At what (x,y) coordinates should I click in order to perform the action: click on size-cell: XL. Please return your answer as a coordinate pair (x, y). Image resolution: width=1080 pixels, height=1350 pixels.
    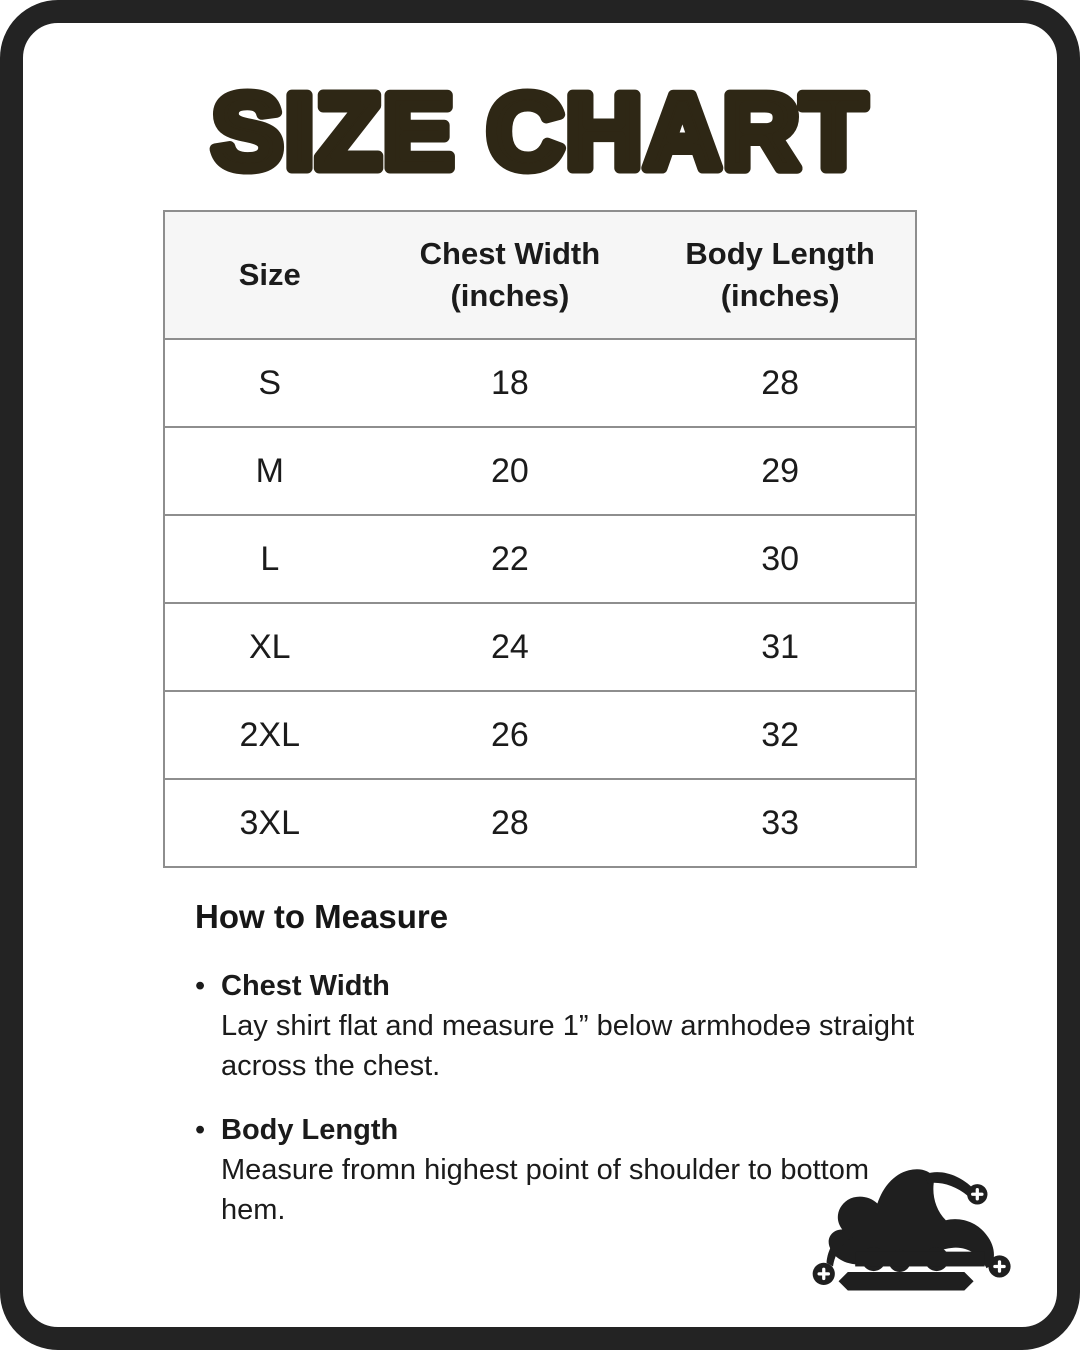
    Looking at the image, I should click on (269, 647).